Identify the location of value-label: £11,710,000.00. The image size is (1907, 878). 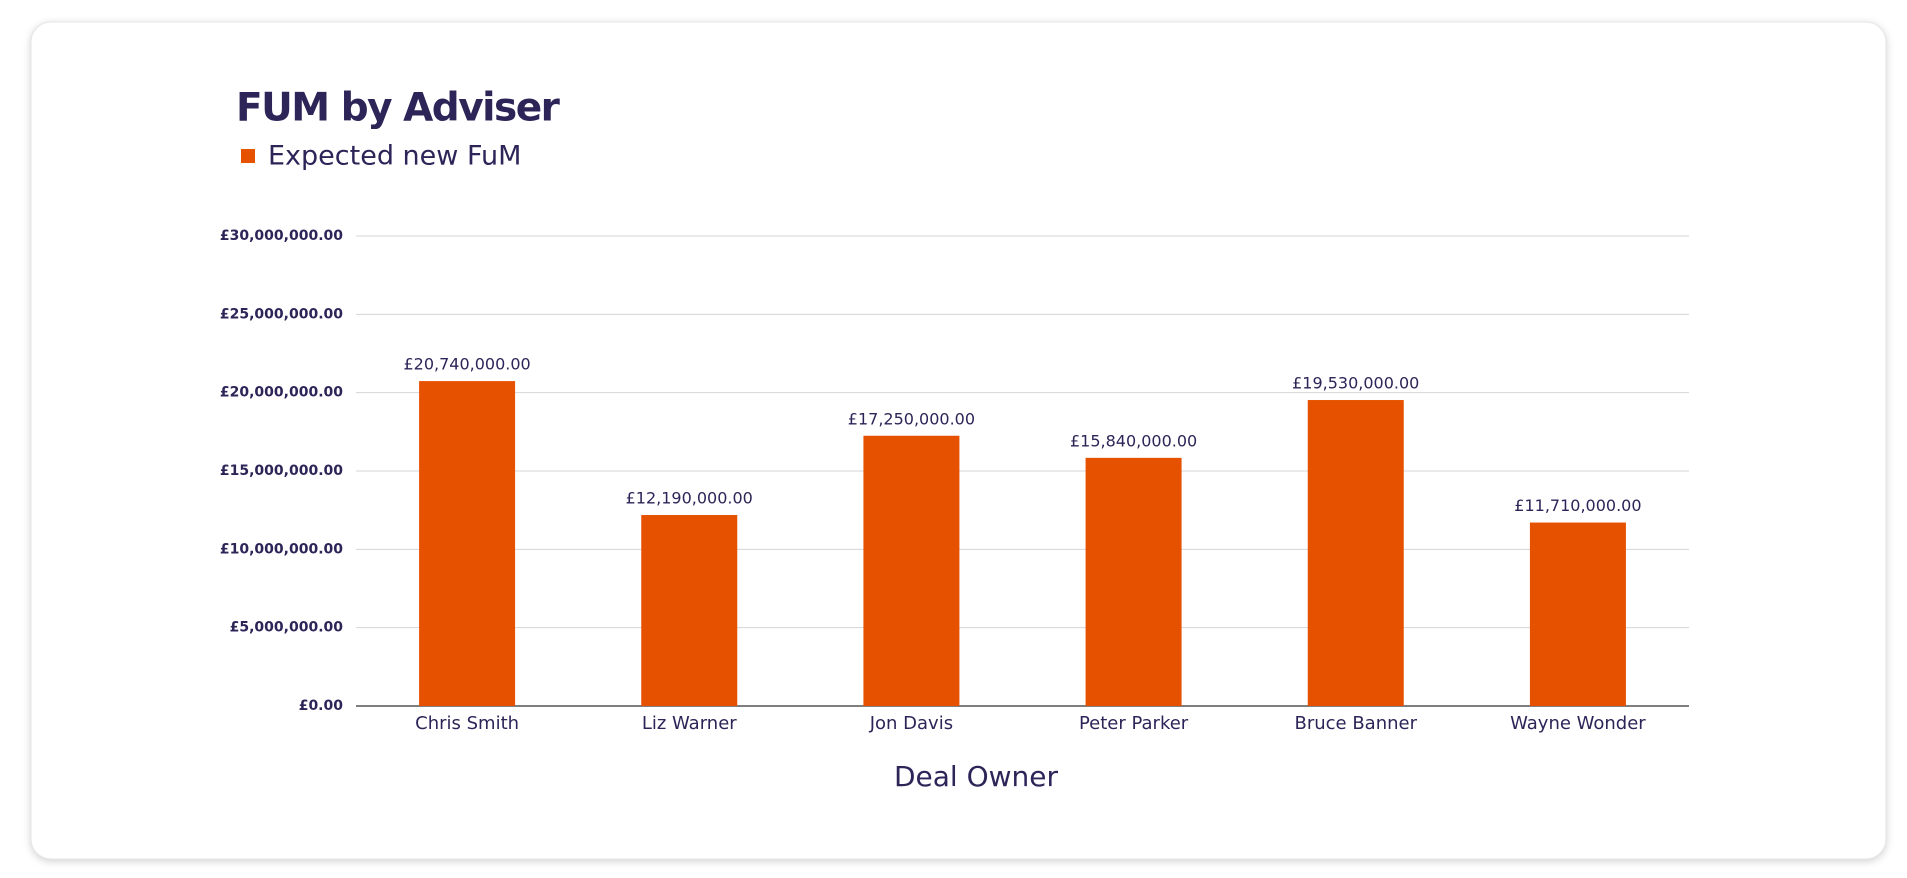
(1577, 505).